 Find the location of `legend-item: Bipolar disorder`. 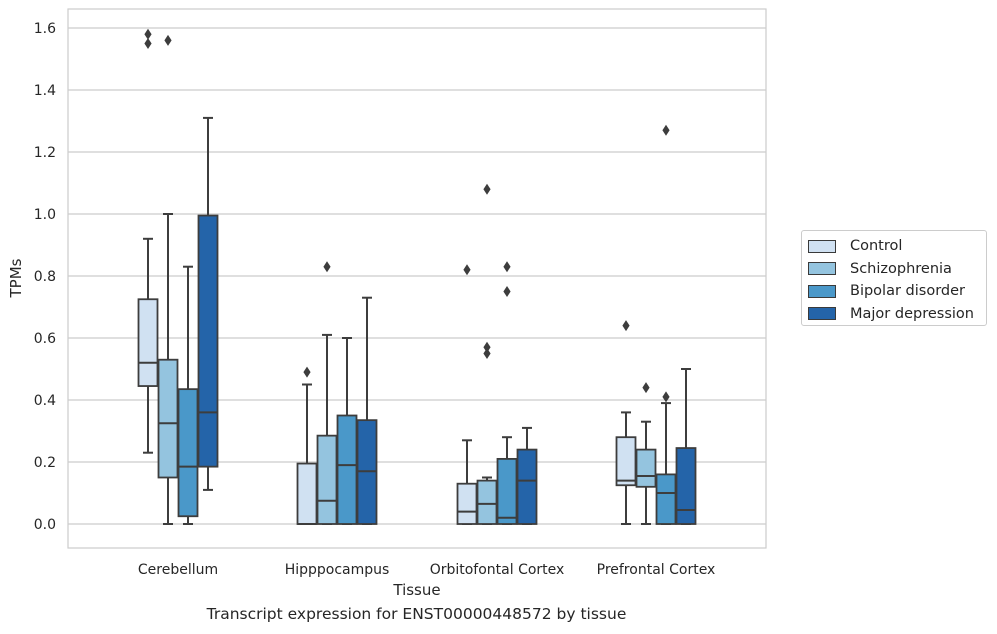

legend-item: Bipolar disorder is located at coordinates (897, 291).